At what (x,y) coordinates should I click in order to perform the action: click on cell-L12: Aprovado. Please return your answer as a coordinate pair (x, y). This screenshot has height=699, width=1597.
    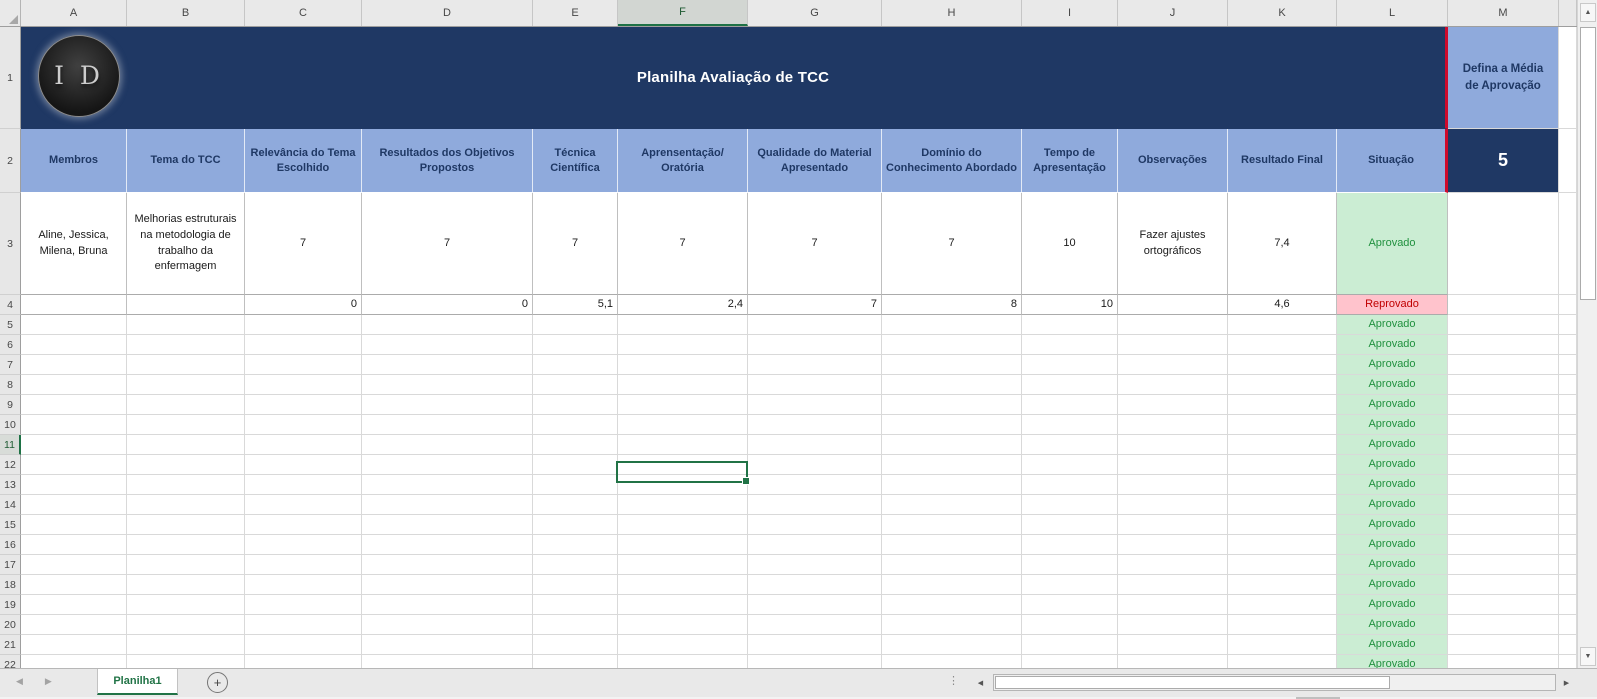
    Looking at the image, I should click on (1392, 465).